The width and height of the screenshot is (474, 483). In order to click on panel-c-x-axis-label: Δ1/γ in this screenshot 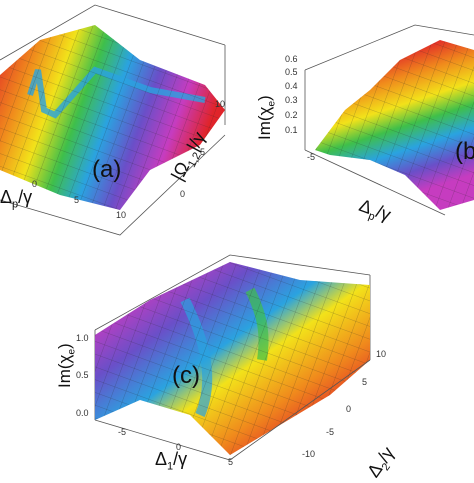, I will do `click(171, 461)`.